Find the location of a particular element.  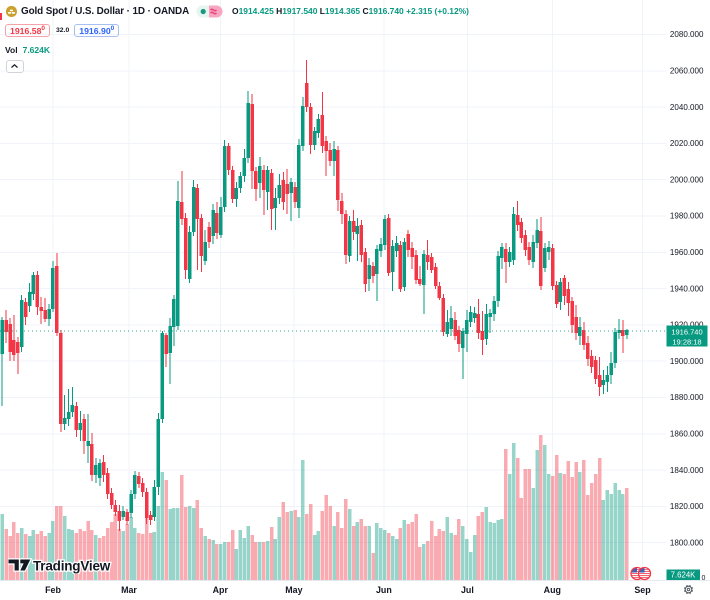

svg-text: 1980.000 is located at coordinates (687, 216).